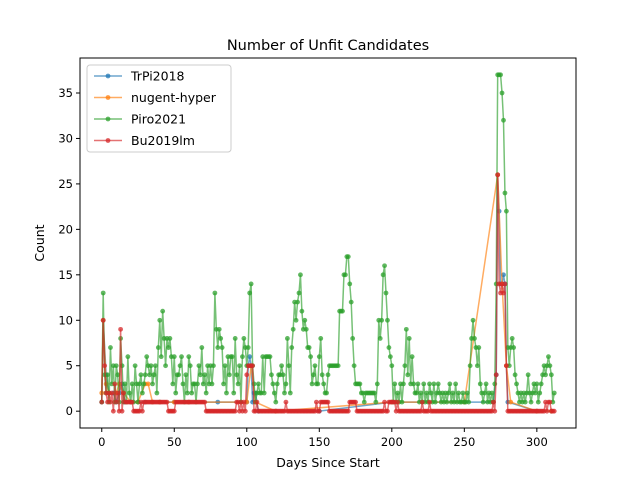 Image resolution: width=640 pixels, height=480 pixels. I want to click on y-tick-label: 20, so click(65, 229).